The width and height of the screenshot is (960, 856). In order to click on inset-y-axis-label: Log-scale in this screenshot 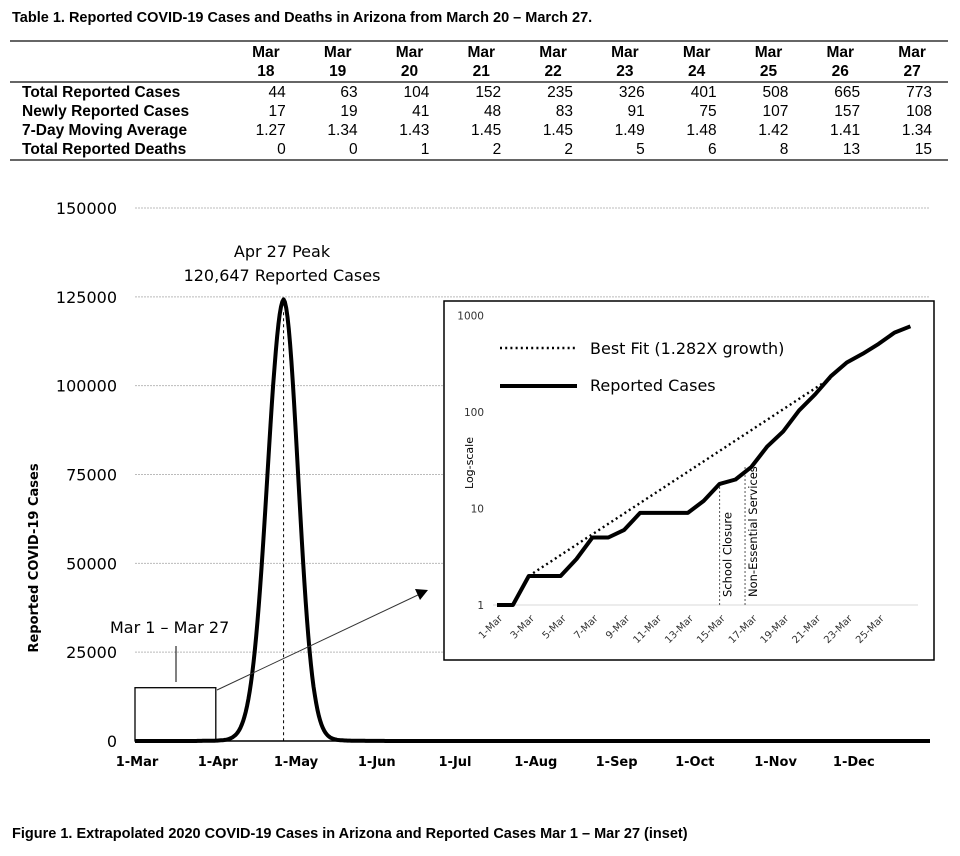, I will do `click(469, 463)`.